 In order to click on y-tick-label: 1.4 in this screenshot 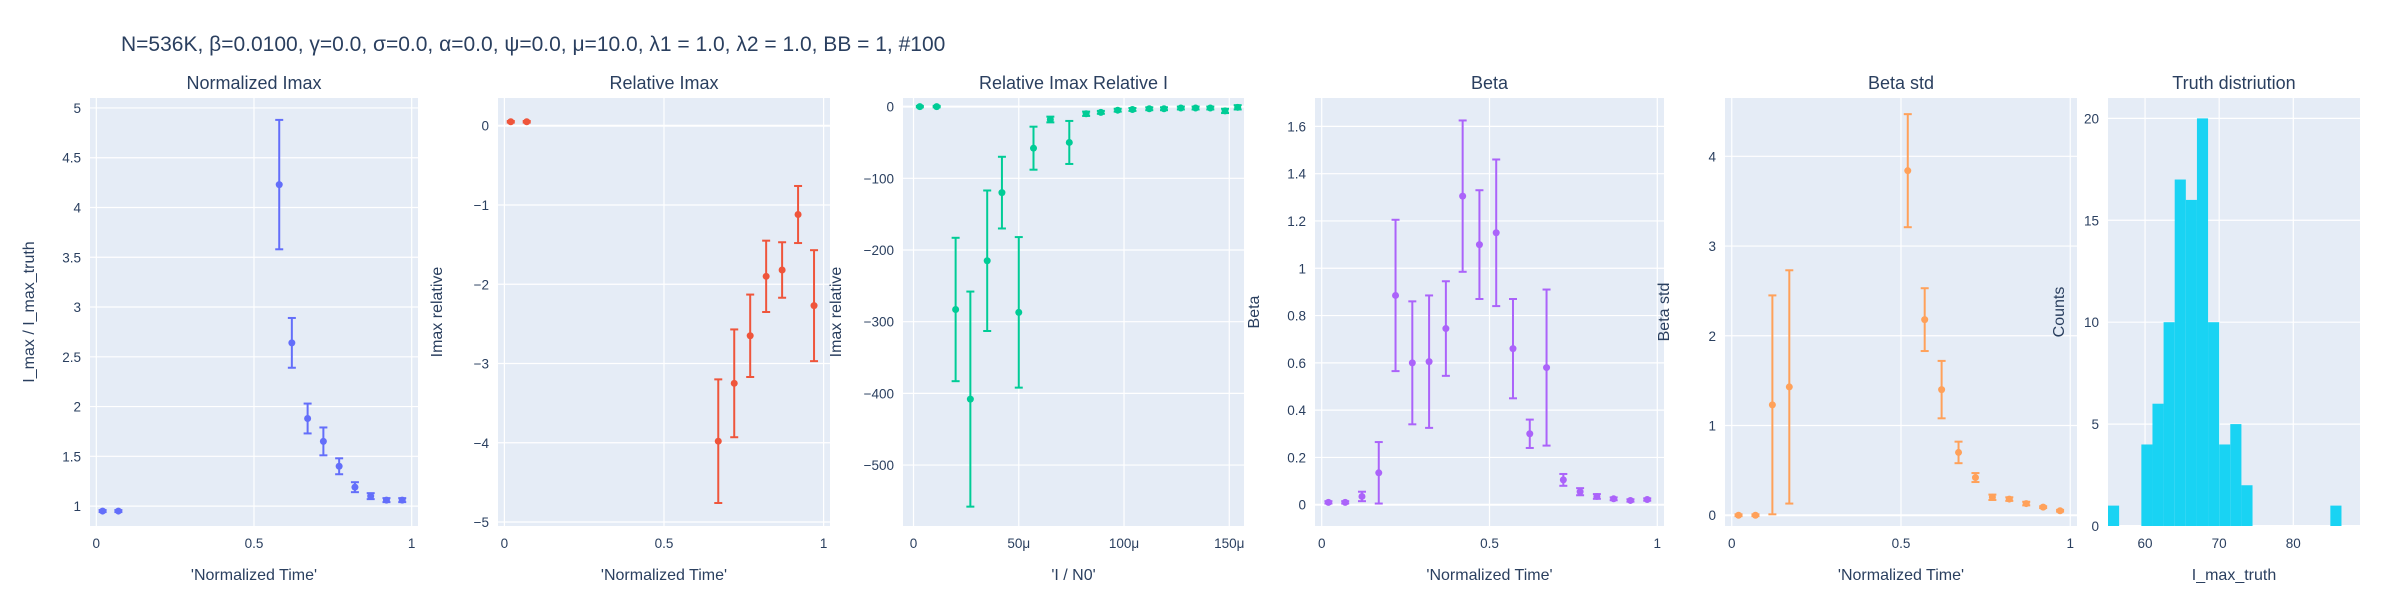, I will do `click(1296, 174)`.